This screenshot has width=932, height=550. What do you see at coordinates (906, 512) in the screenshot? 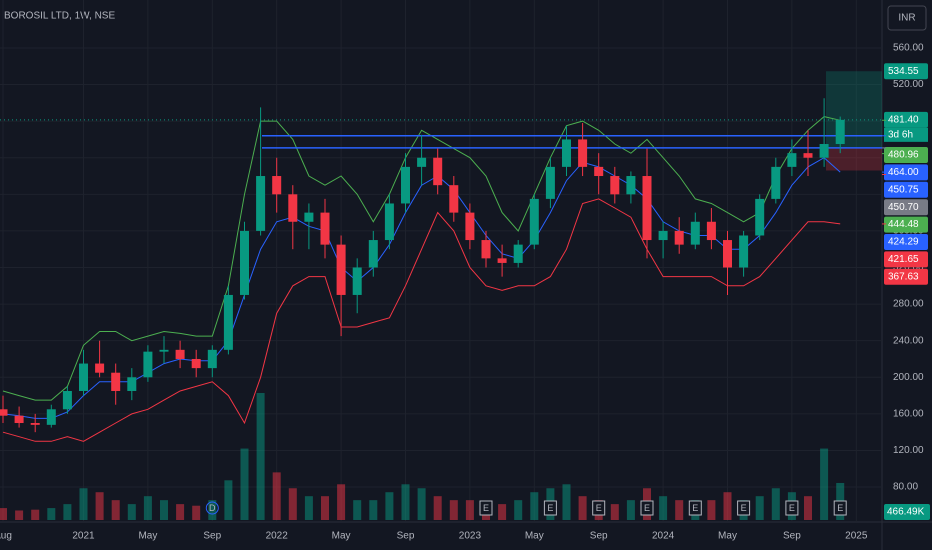
I see `volume-label: 466.49K` at bounding box center [906, 512].